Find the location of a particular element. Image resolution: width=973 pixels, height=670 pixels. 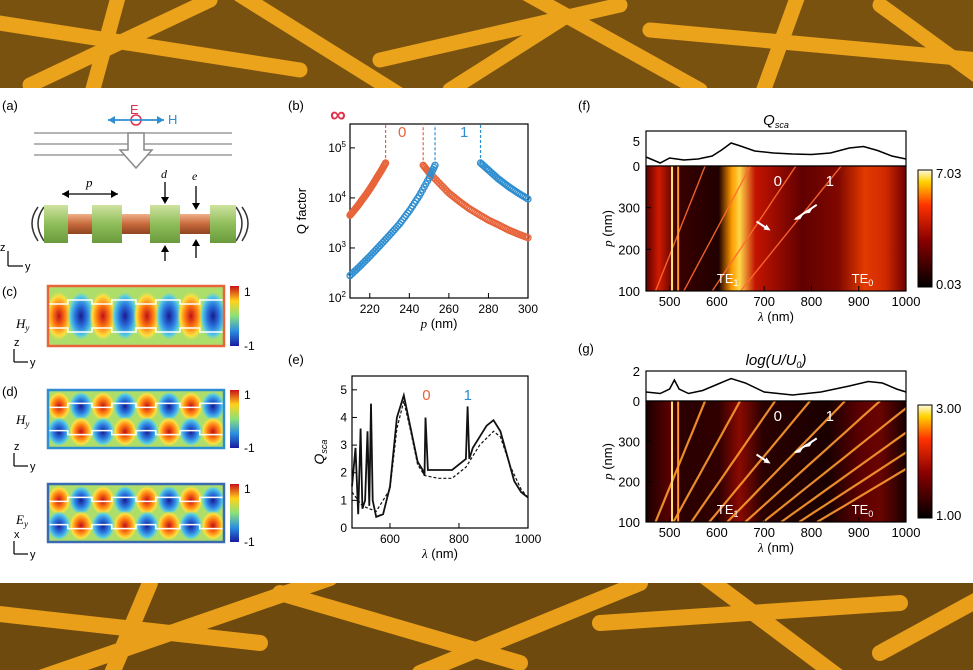

field-labels: Hy Hy Ey 1 -1 1 -1 1 -1 z y z y x y is located at coordinates (134, 423).